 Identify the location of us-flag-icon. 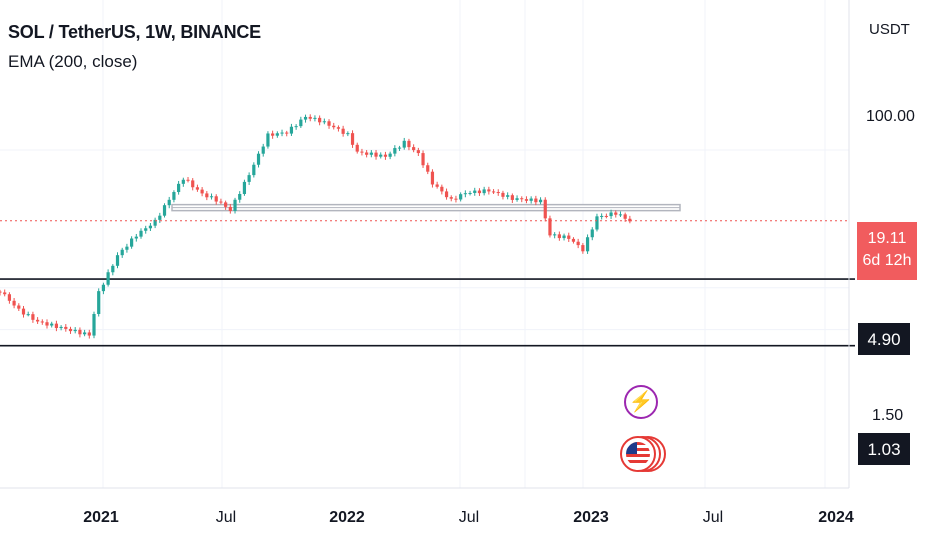
(644, 455).